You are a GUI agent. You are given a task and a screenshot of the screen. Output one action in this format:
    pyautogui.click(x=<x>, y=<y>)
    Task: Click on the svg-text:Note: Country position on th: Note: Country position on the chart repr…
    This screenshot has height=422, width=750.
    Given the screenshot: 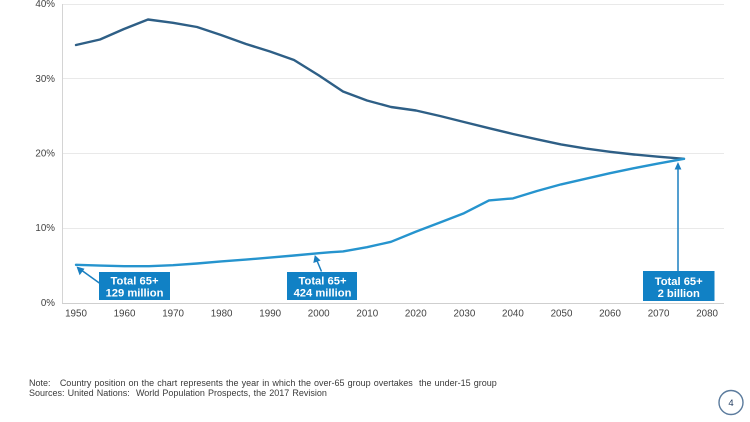 What is the action you would take?
    pyautogui.click(x=263, y=383)
    